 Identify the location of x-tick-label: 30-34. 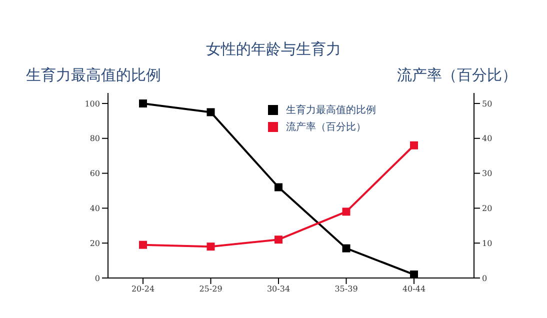
(278, 289).